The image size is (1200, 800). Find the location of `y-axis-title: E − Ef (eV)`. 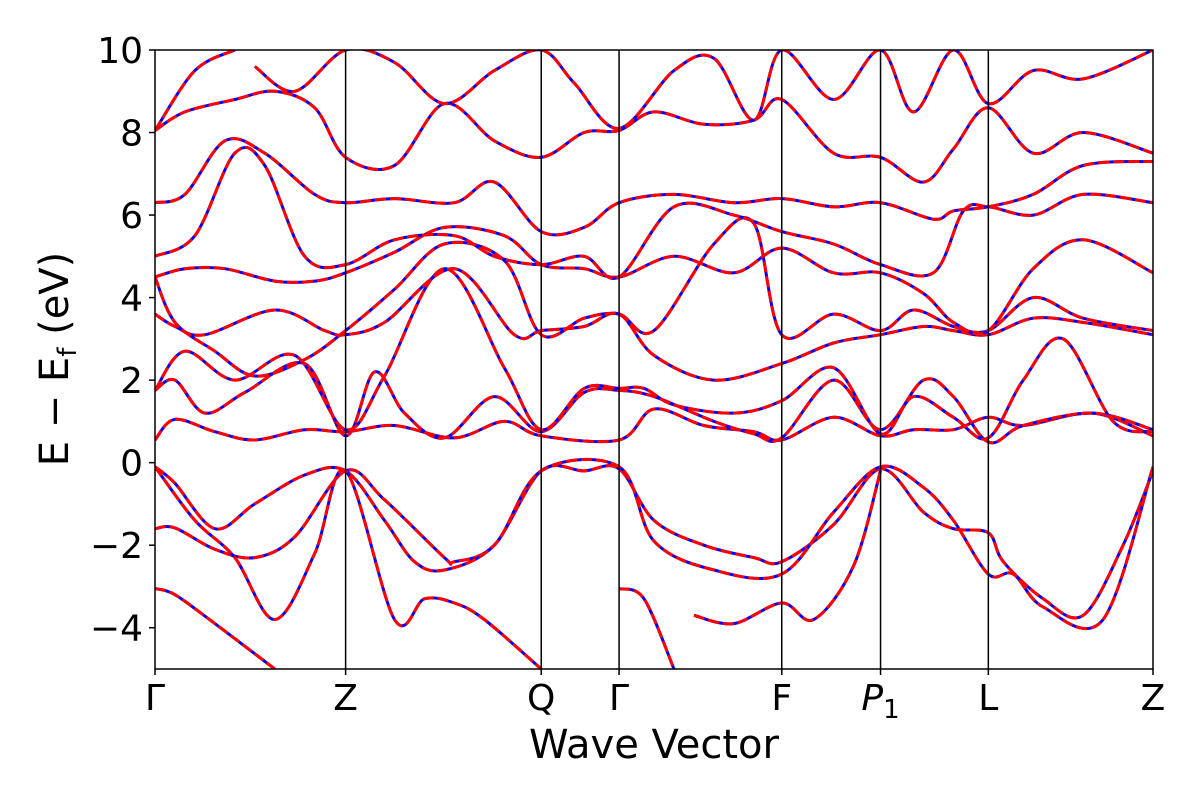

y-axis-title: E − Ef (eV) is located at coordinates (57, 359).